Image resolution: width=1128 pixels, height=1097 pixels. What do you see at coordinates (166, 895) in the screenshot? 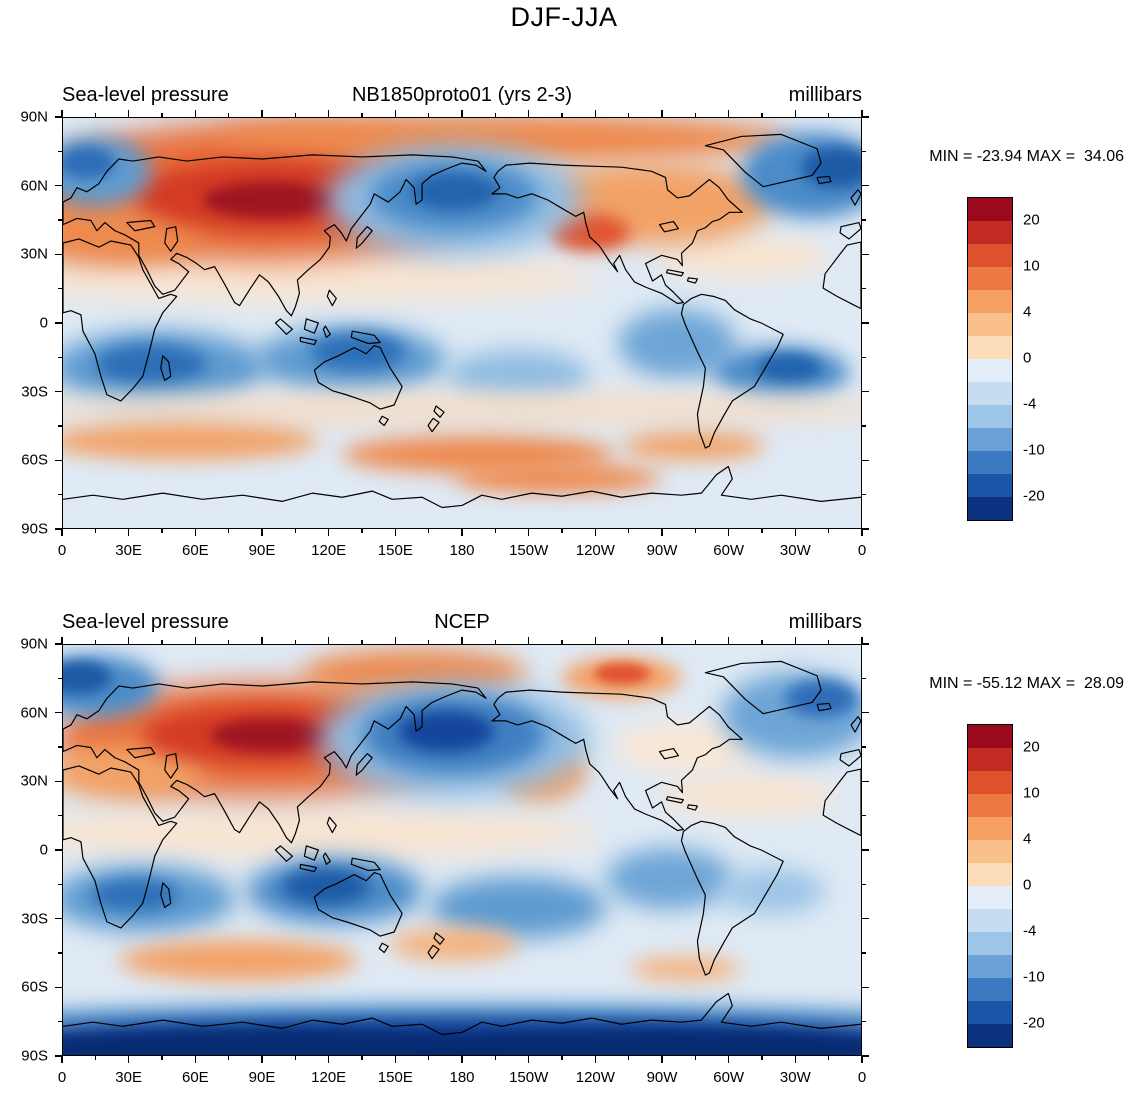
I see `coastline-madagascar` at bounding box center [166, 895].